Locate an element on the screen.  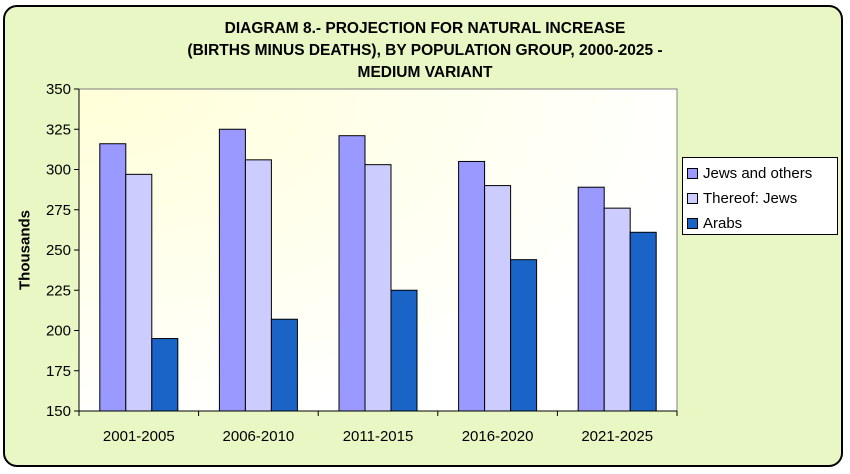
bar-thereof-jews-2001-2005 is located at coordinates (139, 292).